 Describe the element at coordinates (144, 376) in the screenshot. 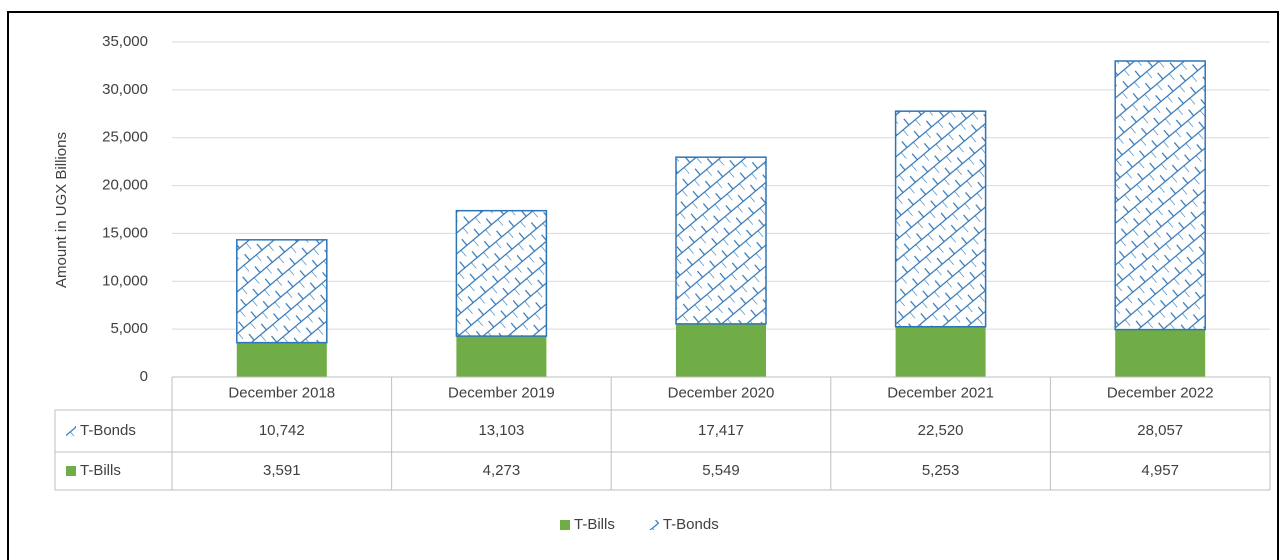

I see `y-tick-label: 0` at that location.